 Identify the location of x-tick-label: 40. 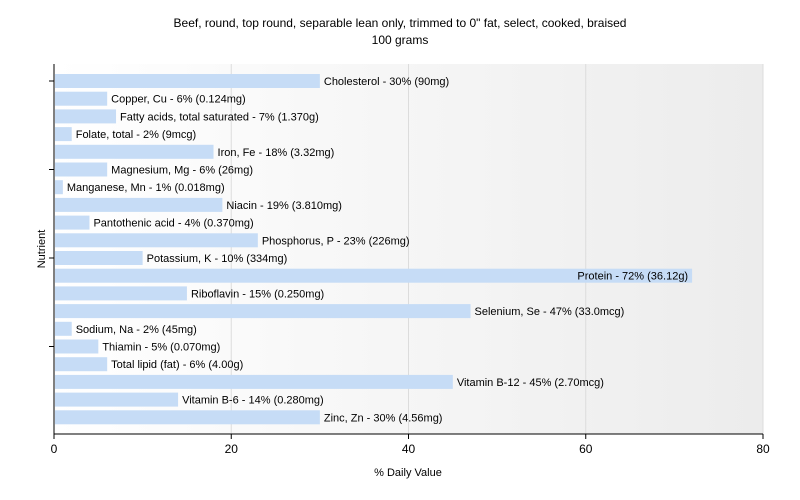
(409, 449).